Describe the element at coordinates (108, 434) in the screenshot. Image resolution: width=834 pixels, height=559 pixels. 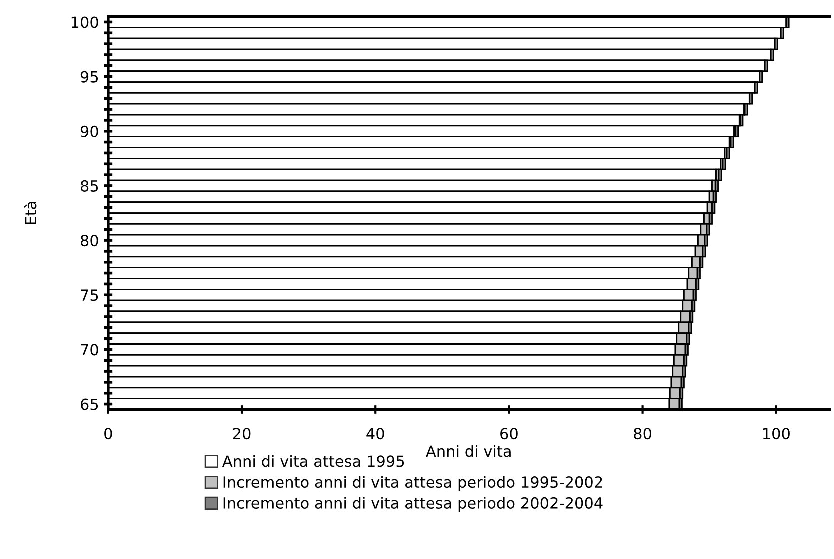
I see `x-tick-label: 0` at that location.